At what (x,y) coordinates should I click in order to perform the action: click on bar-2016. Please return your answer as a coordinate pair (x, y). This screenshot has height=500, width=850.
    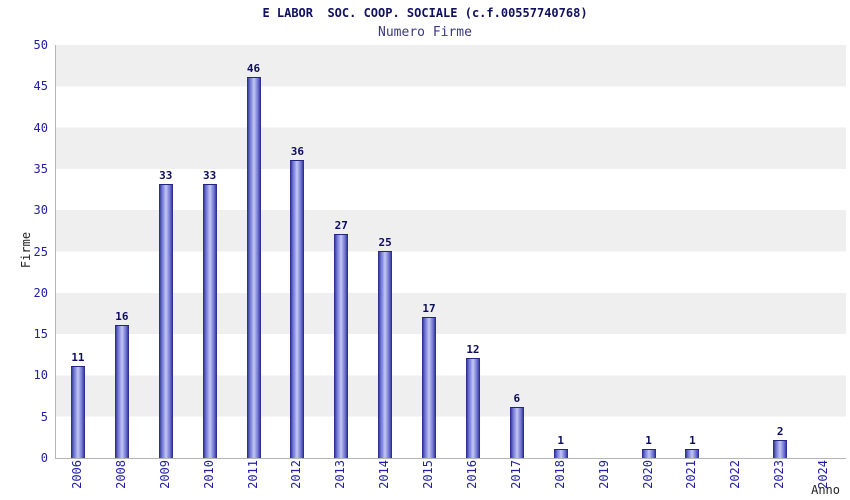
    Looking at the image, I should click on (472, 407).